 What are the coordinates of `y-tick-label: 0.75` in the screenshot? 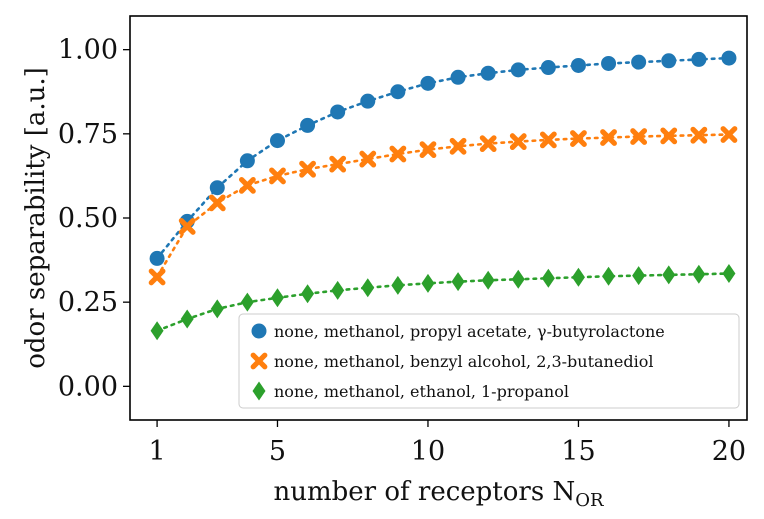 It's located at (88, 134).